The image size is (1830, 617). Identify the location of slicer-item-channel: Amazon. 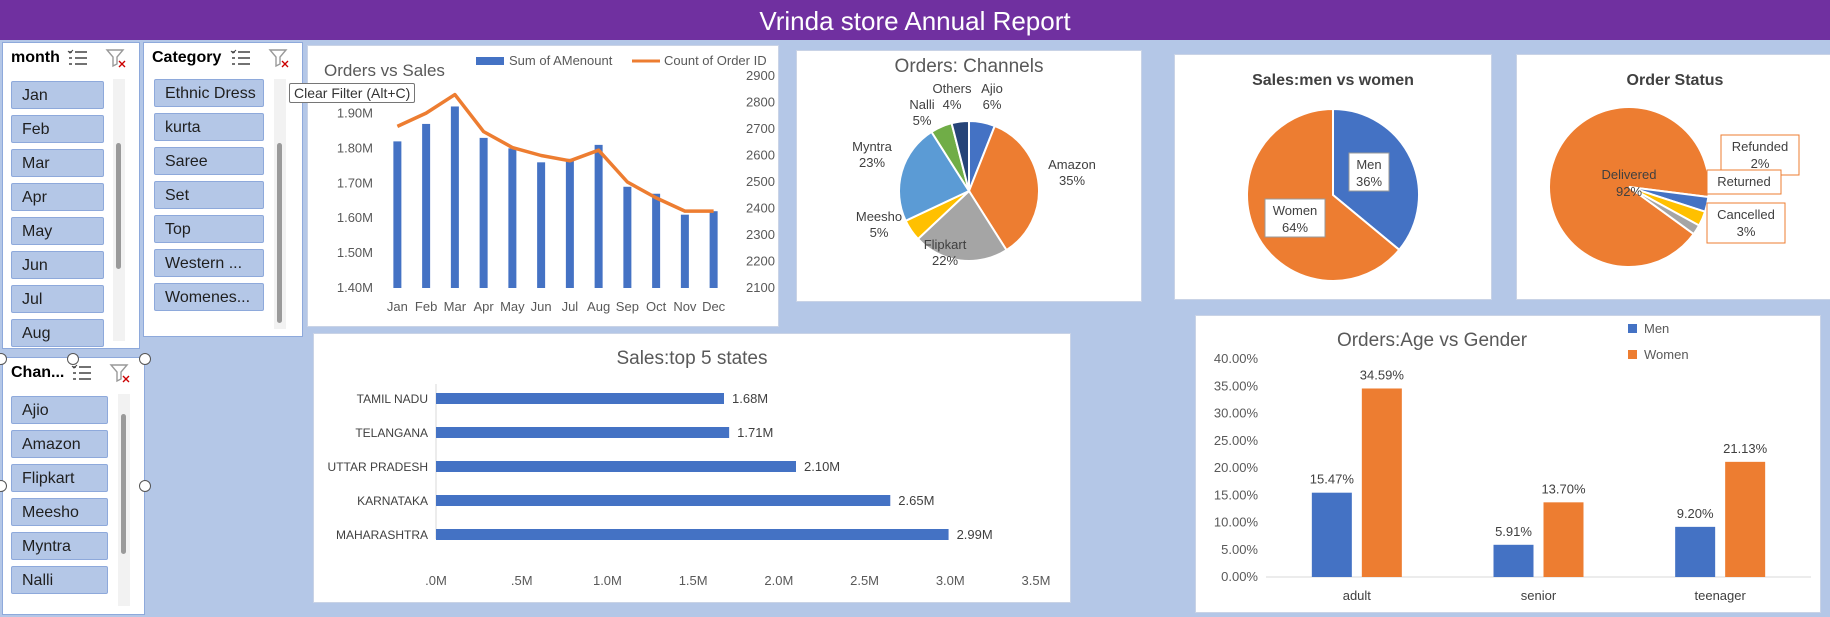
(59, 444).